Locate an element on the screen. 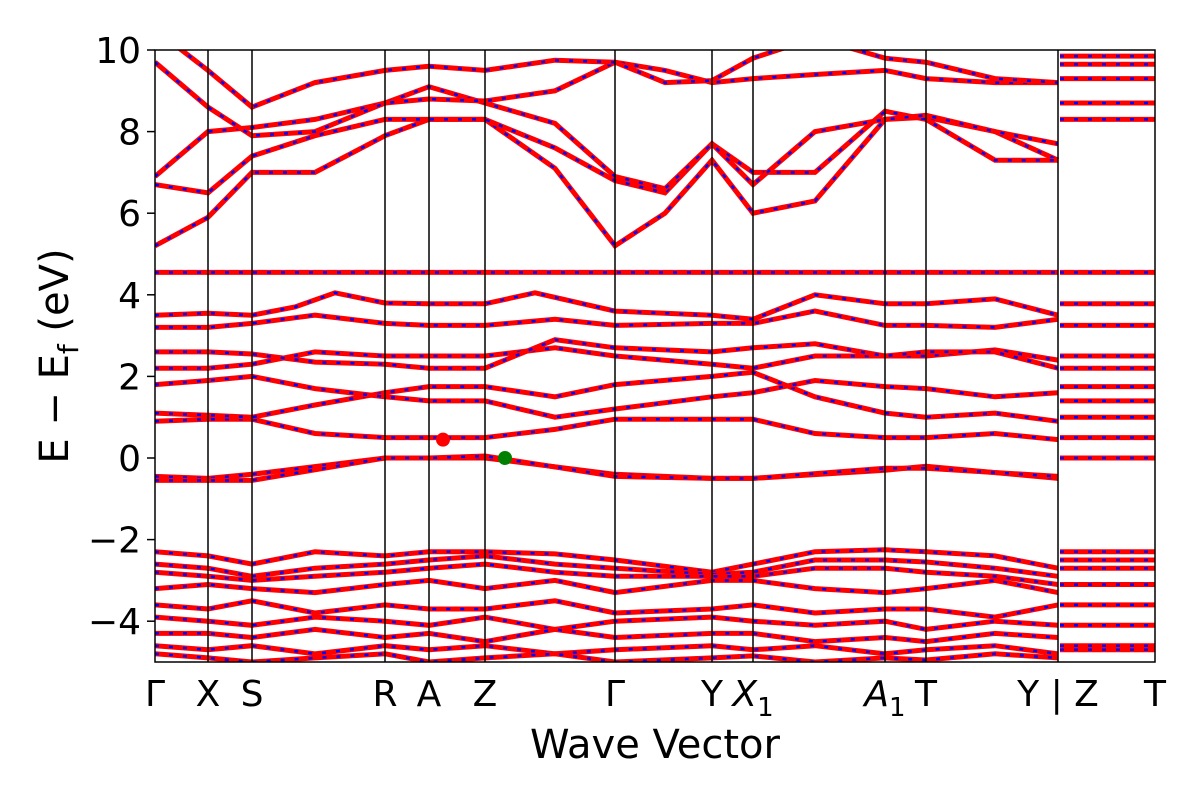  band-1-red is located at coordinates (607, 468).